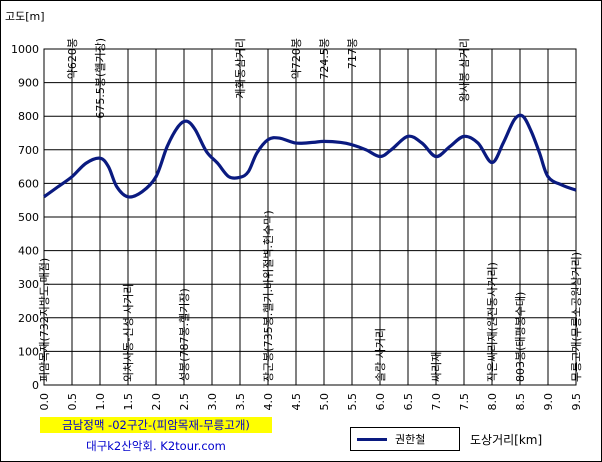 This screenshot has height=462, width=602. I want to click on point-annotation: 왕사봉 삼거리, so click(464, 70).